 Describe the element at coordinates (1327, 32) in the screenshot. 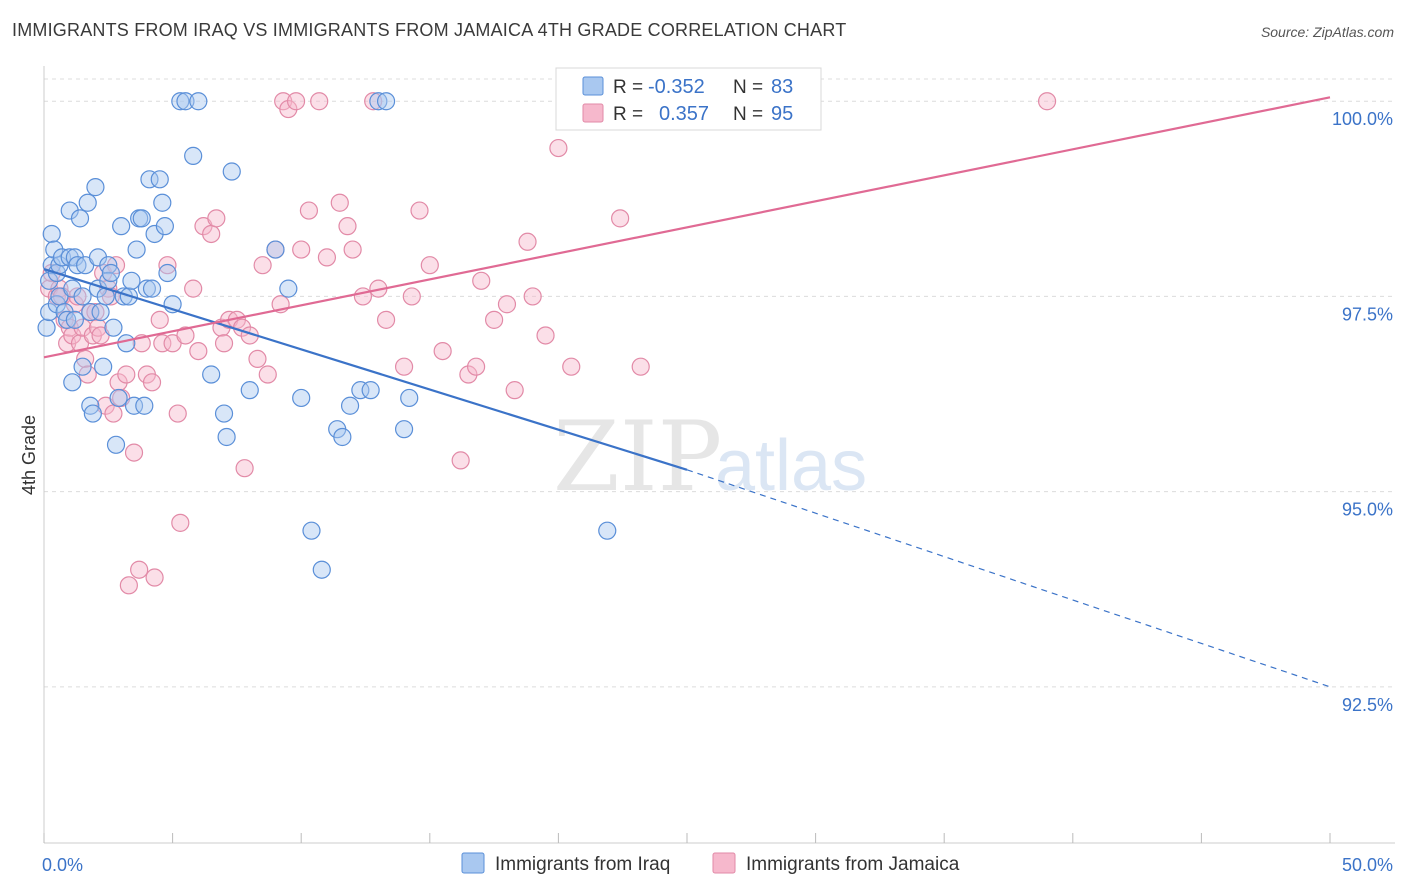

I see `source-credit: Source: ZipAtlas.com` at that location.